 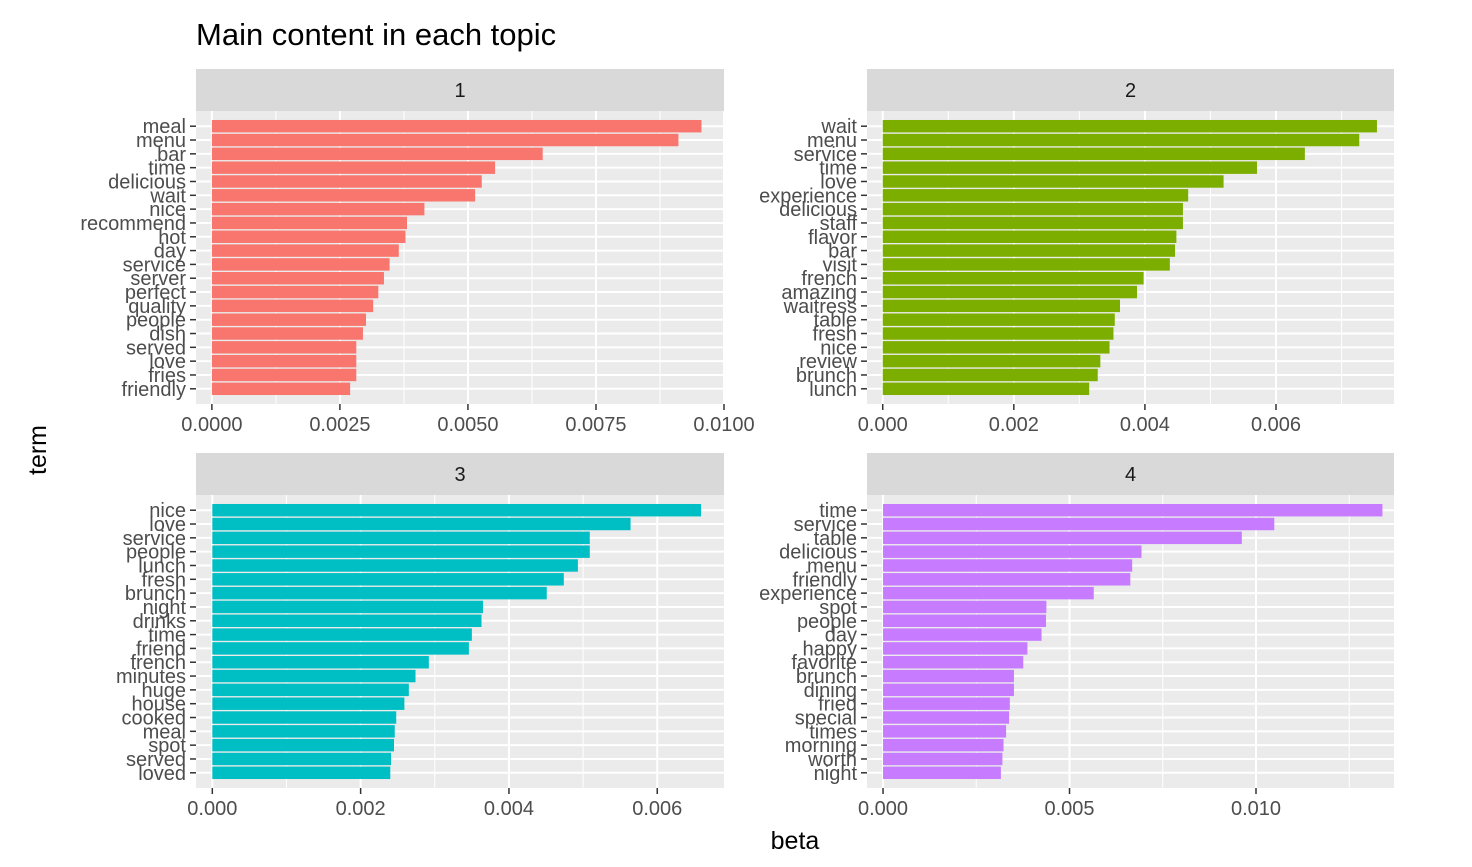 I want to click on bar-amazing, so click(x=1010, y=292).